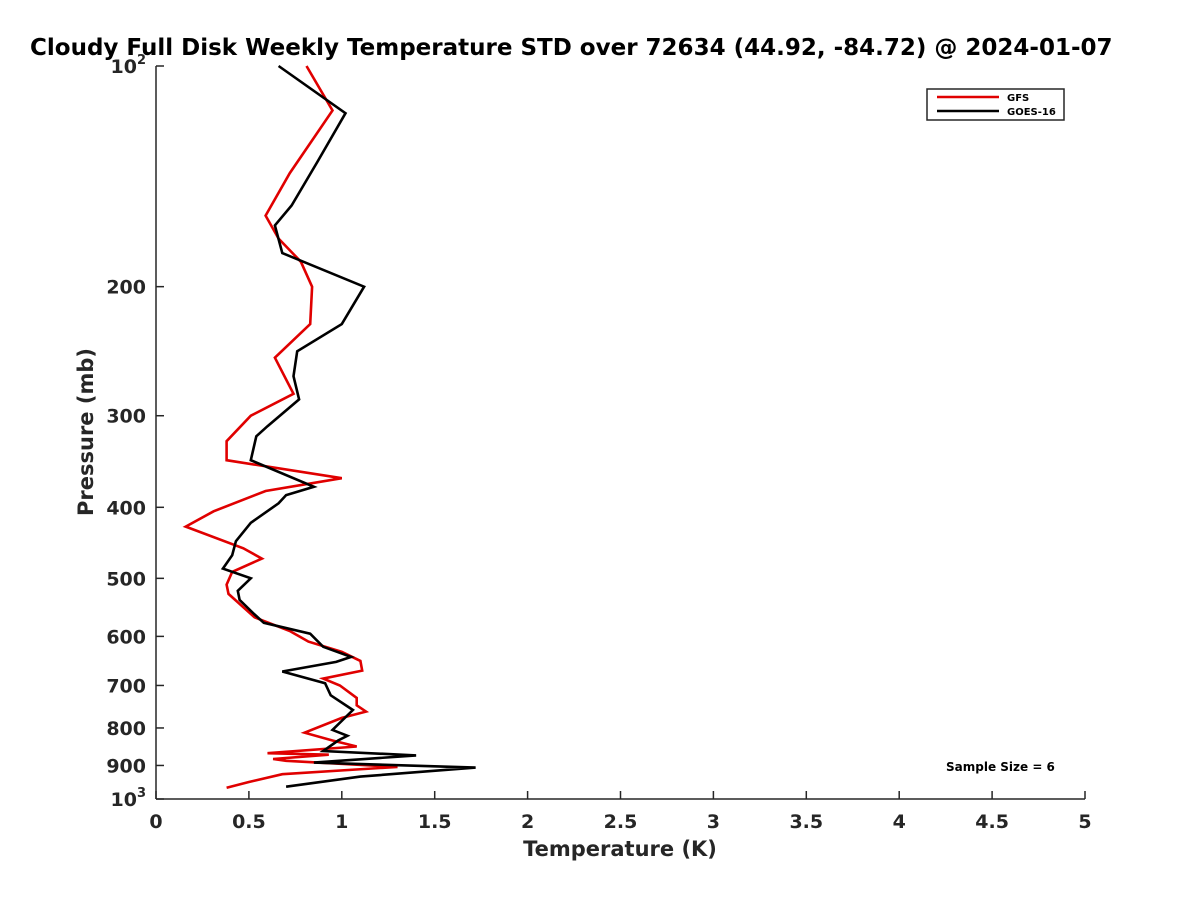 The height and width of the screenshot is (900, 1200). I want to click on x-tick-label: 1.5, so click(435, 822).